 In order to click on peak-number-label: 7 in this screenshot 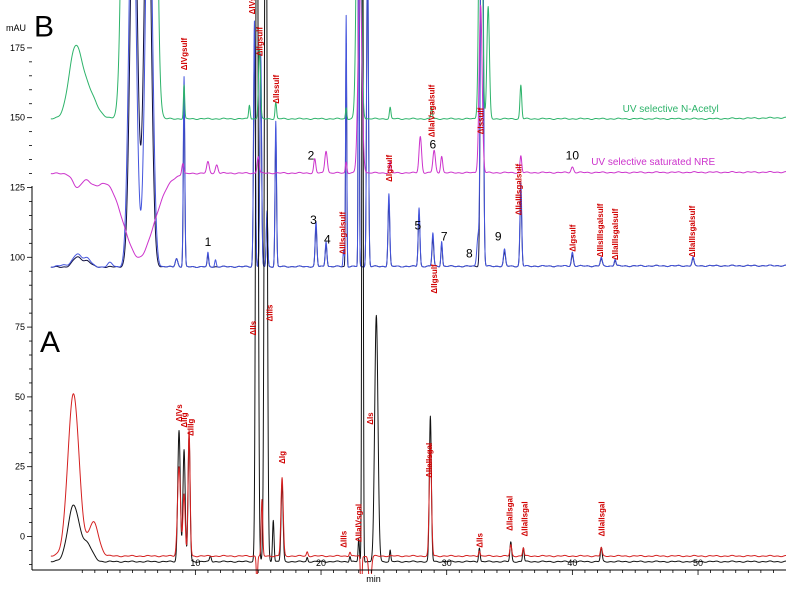, I will do `click(444, 237)`.